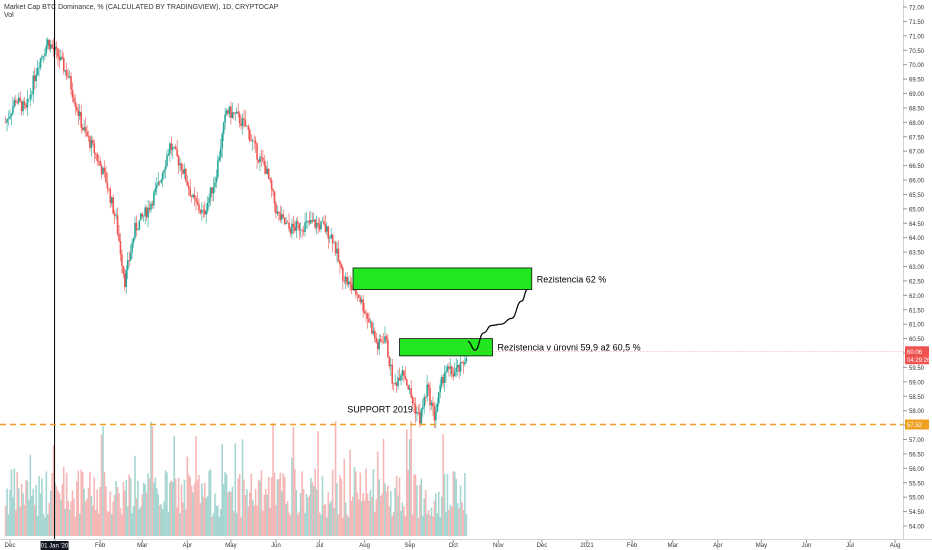  Describe the element at coordinates (917, 383) in the screenshot. I see `price-tick-label: 59.00` at that location.